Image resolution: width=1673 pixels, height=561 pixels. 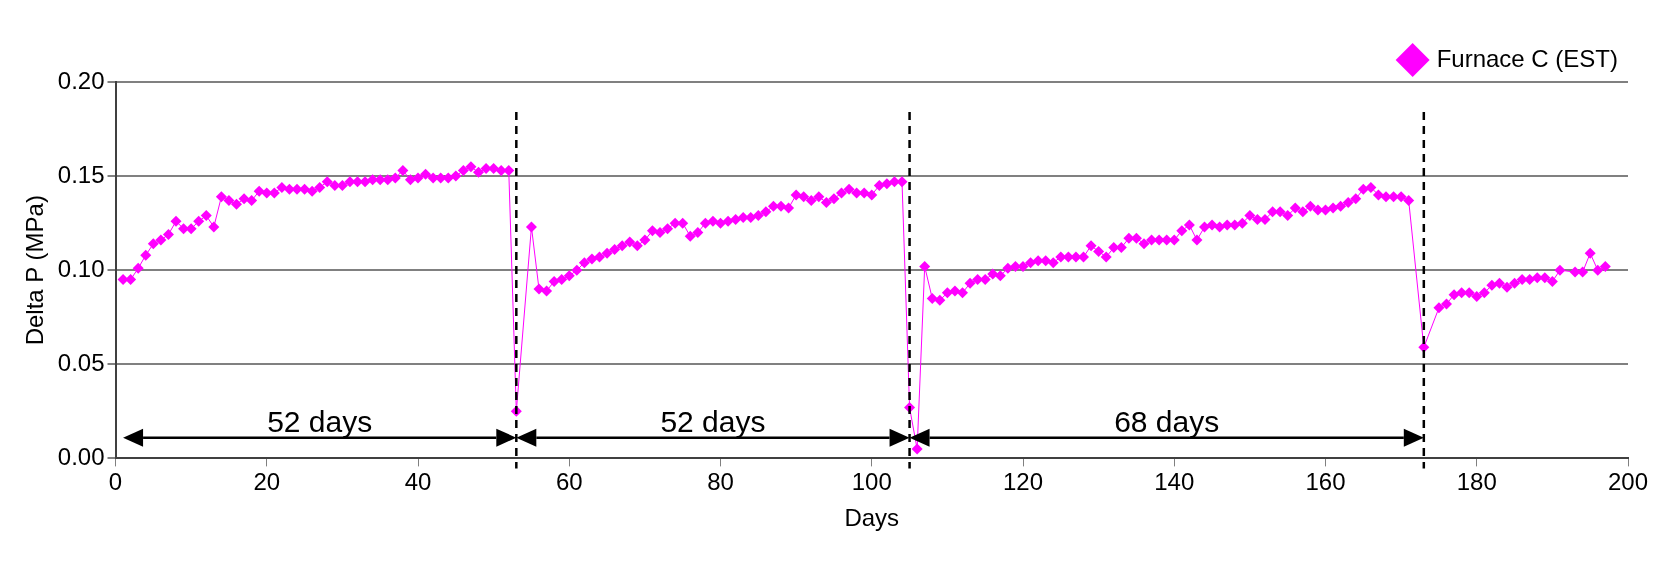 What do you see at coordinates (267, 482) in the screenshot?
I see `x-tick-label: 20` at bounding box center [267, 482].